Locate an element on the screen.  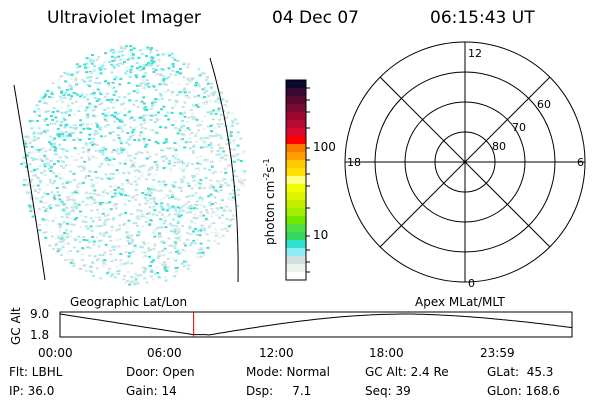
apex-label: Apex MLat/MLT is located at coordinates (460, 302).